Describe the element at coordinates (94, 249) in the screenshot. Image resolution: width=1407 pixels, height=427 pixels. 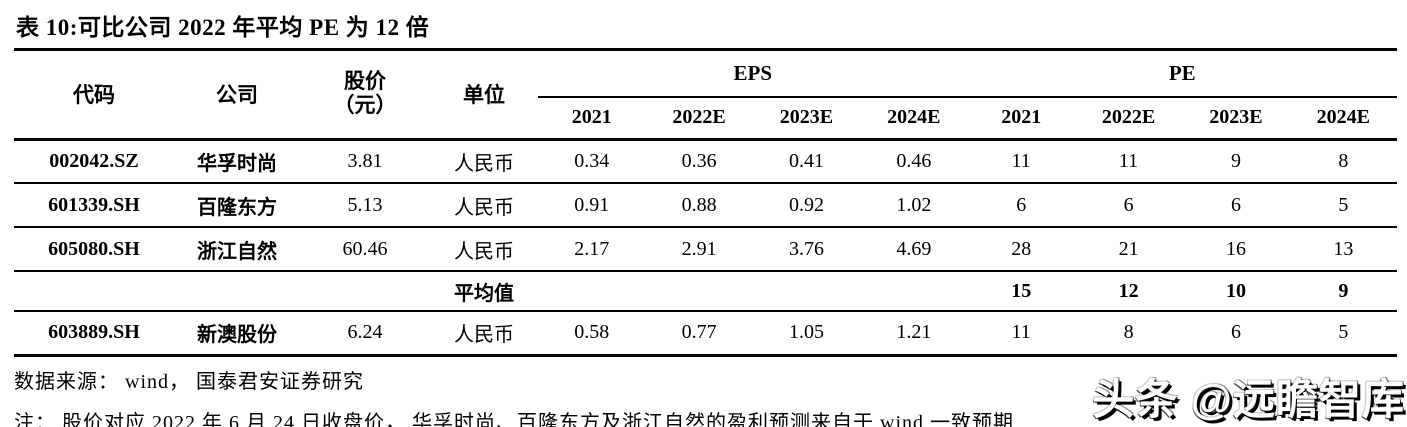
I see `cell-code: 605080.SH` at that location.